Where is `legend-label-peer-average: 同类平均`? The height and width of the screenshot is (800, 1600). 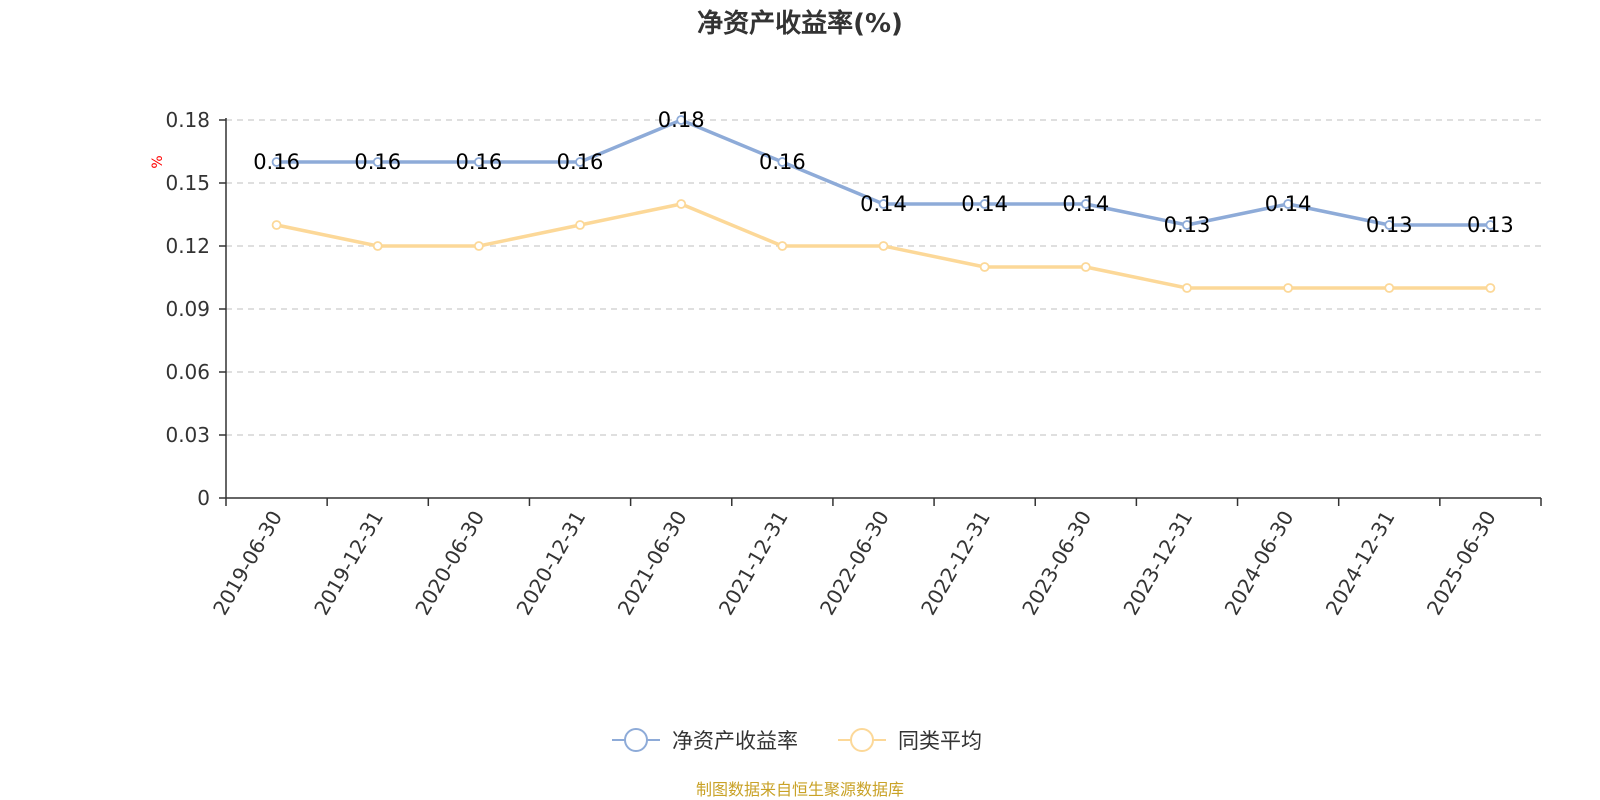 legend-label-peer-average: 同类平均 is located at coordinates (940, 741).